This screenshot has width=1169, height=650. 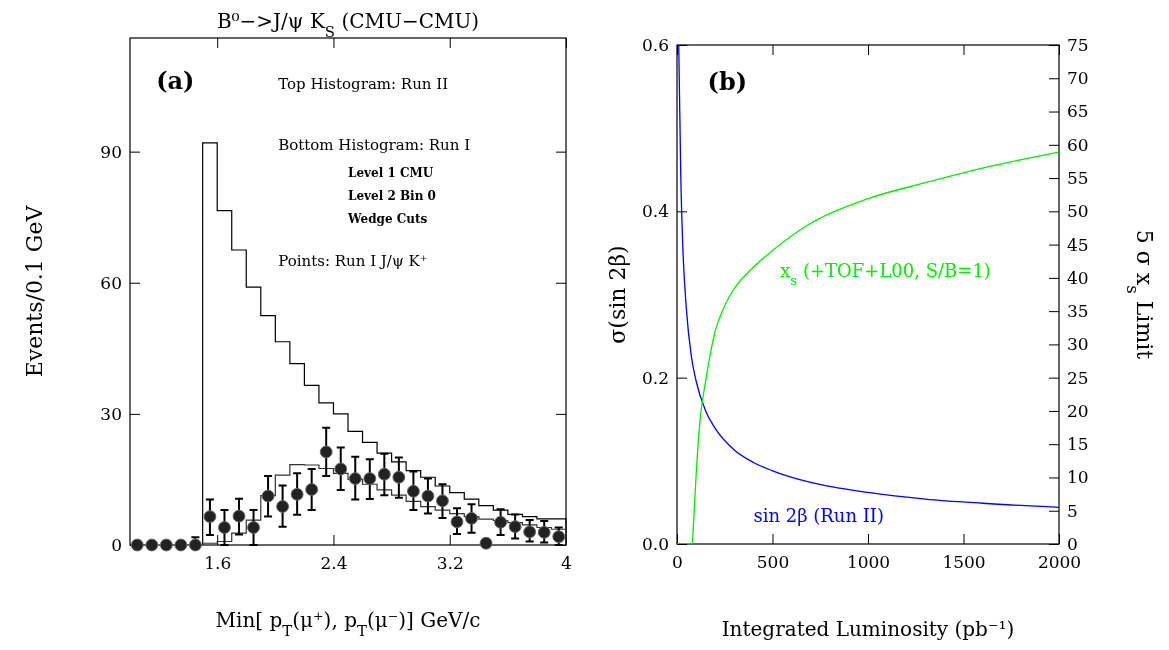 What do you see at coordinates (111, 151) in the screenshot?
I see `y-tick-label: 90` at bounding box center [111, 151].